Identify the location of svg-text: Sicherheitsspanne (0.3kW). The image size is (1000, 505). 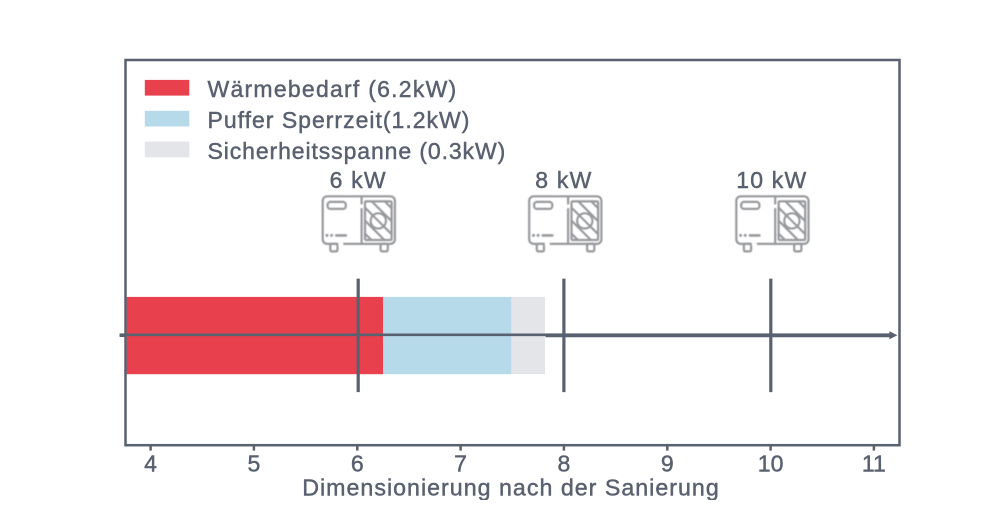
(357, 151).